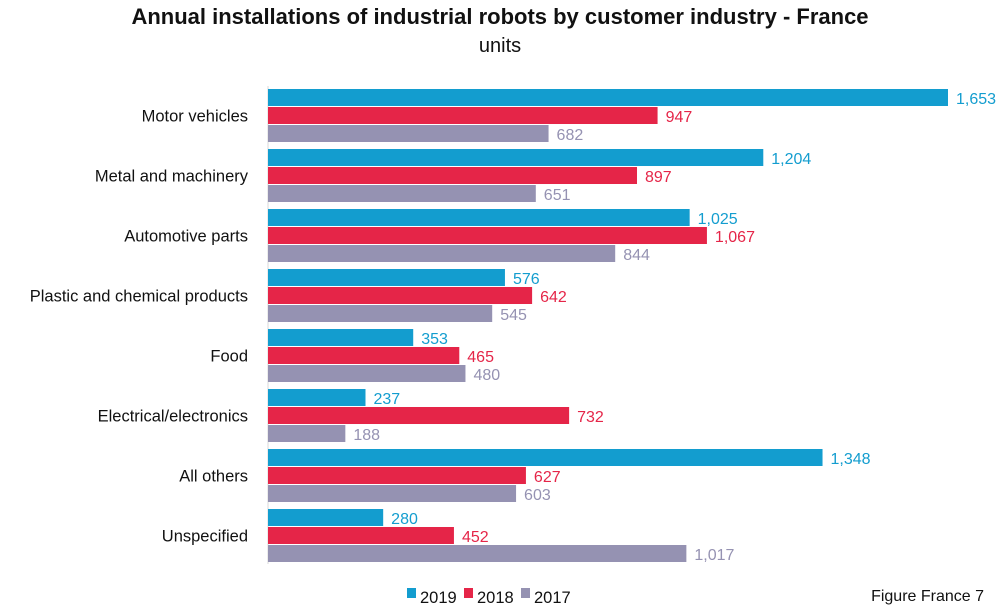  Describe the element at coordinates (411, 593) in the screenshot. I see `legend-swatch-2019` at that location.